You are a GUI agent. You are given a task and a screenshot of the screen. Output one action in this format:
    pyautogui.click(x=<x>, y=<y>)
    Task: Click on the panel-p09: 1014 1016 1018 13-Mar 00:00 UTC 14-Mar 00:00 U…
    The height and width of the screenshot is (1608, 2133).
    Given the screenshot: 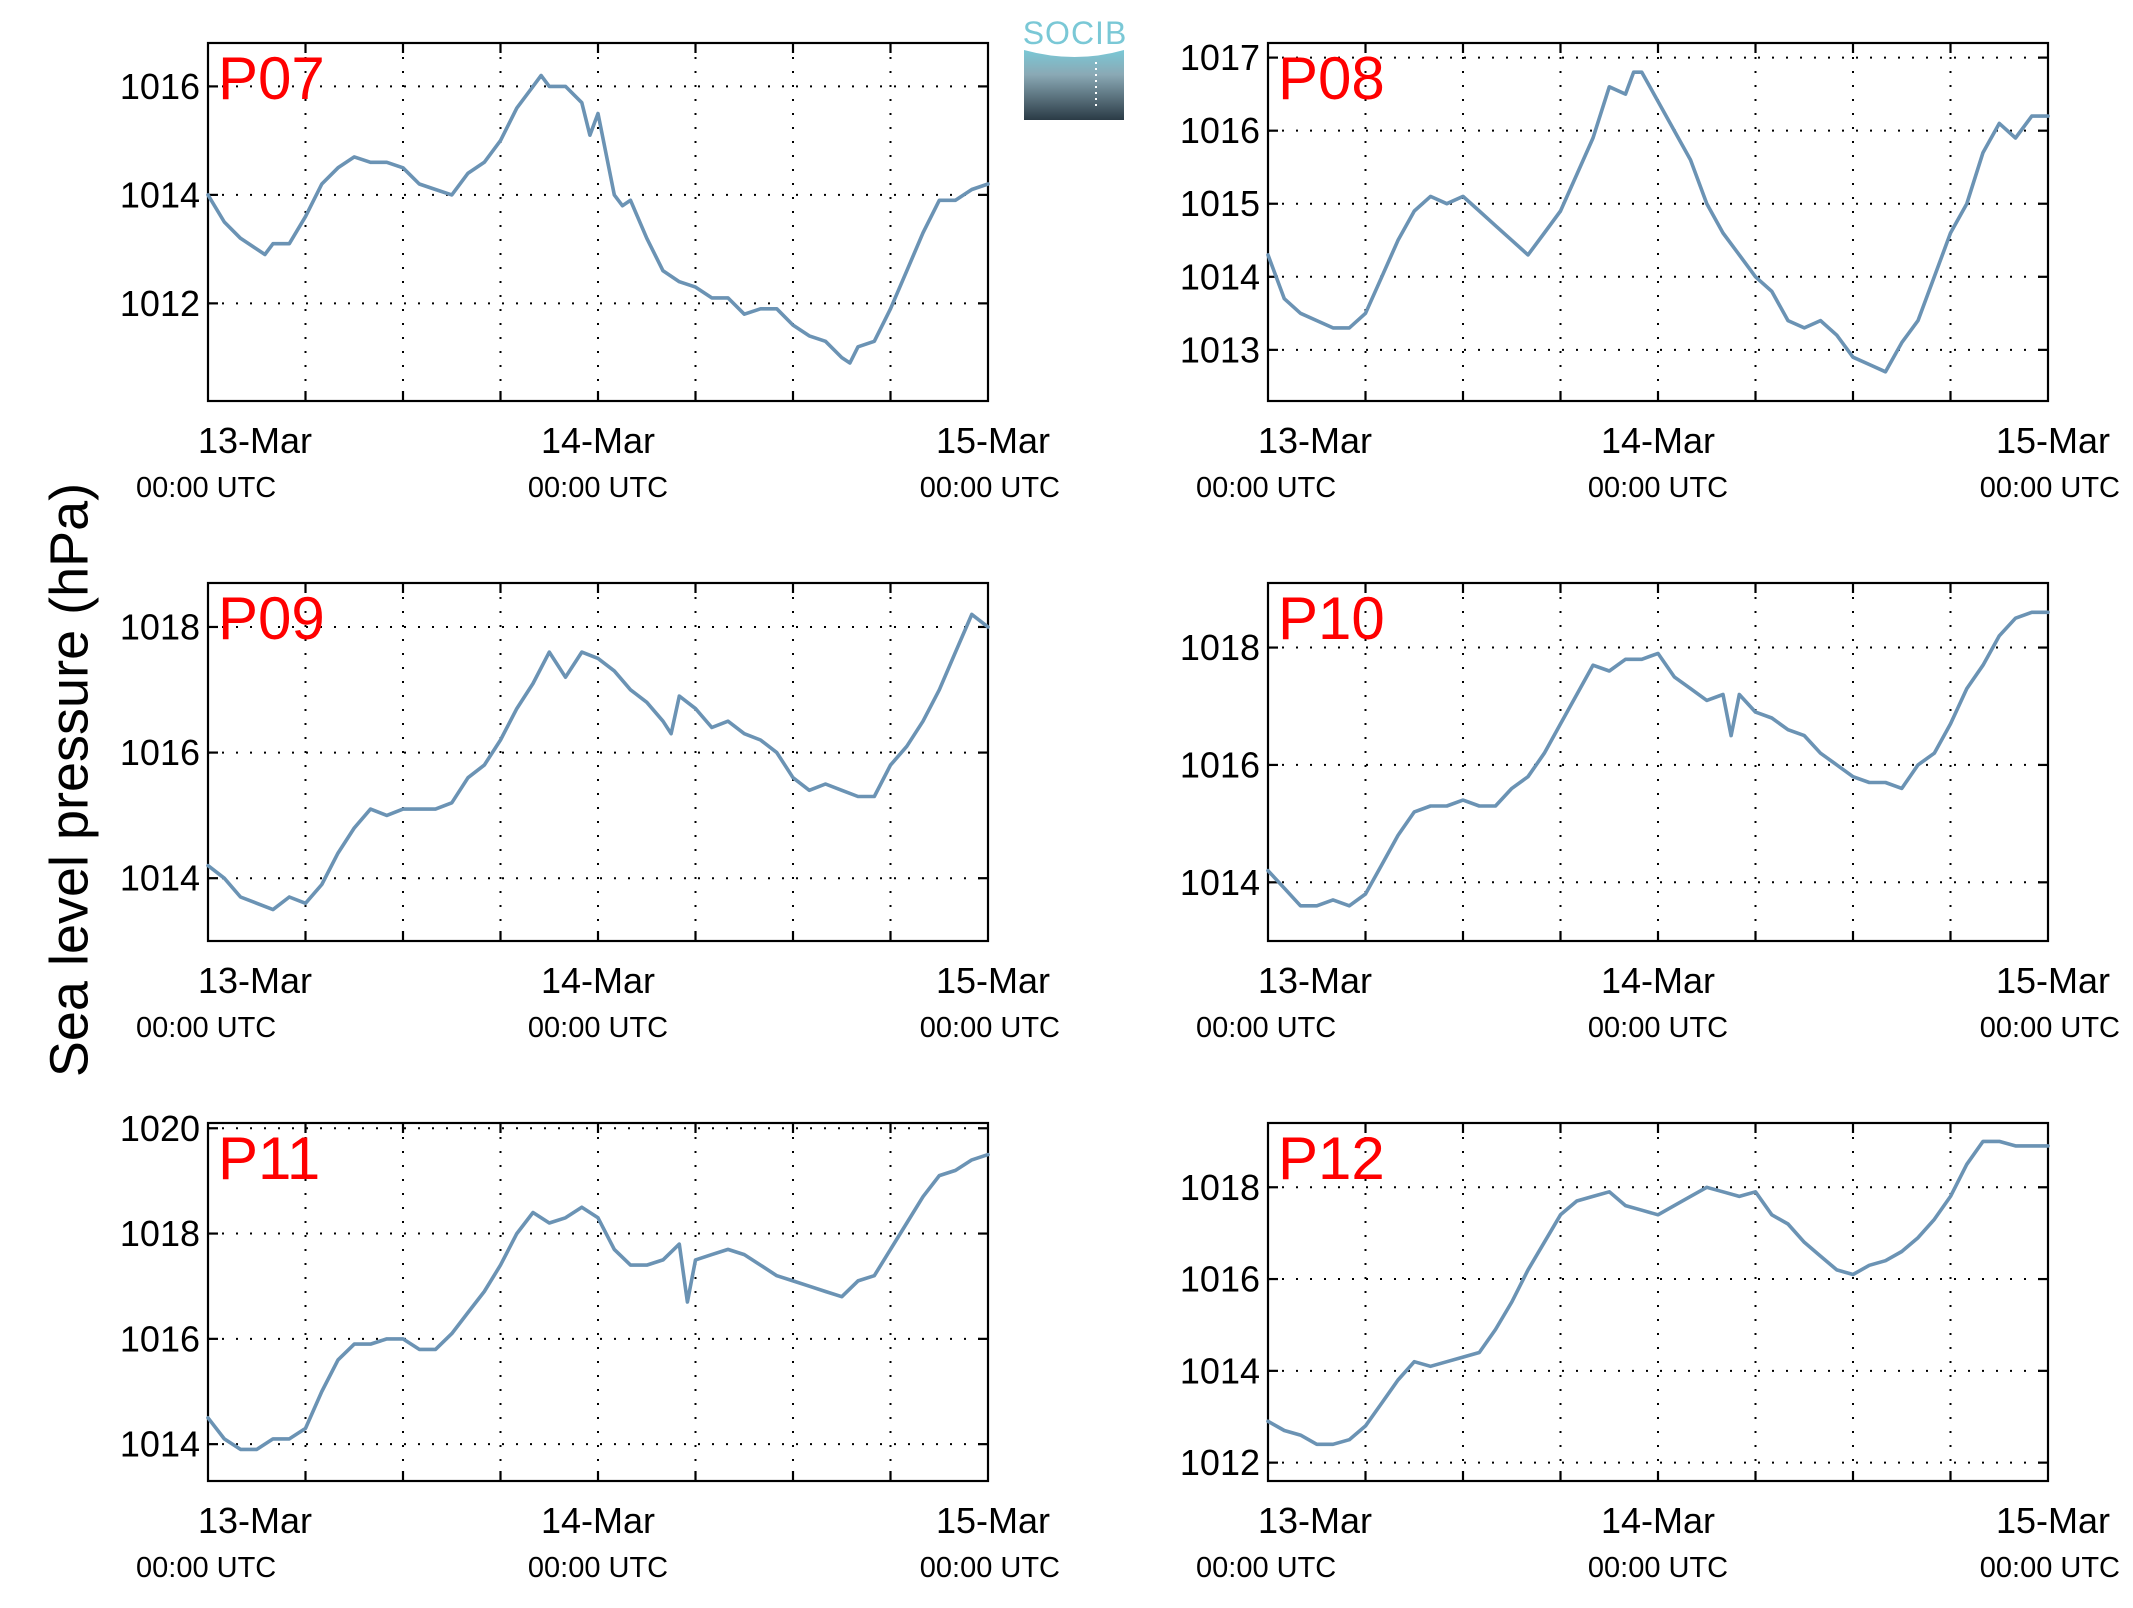 What is the action you would take?
    pyautogui.click(x=590, y=812)
    